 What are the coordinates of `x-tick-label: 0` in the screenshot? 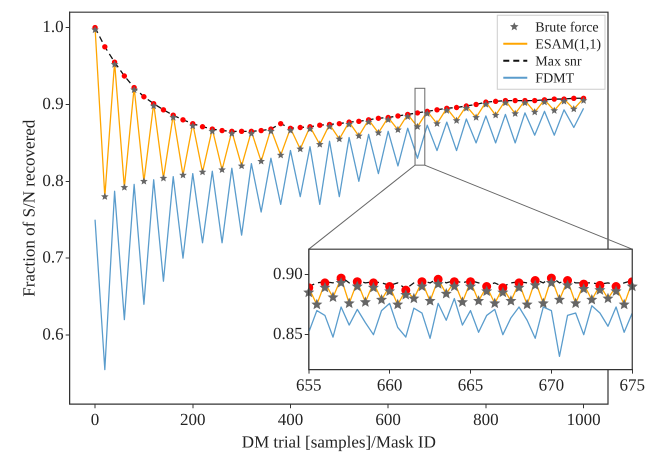 It's located at (95, 419).